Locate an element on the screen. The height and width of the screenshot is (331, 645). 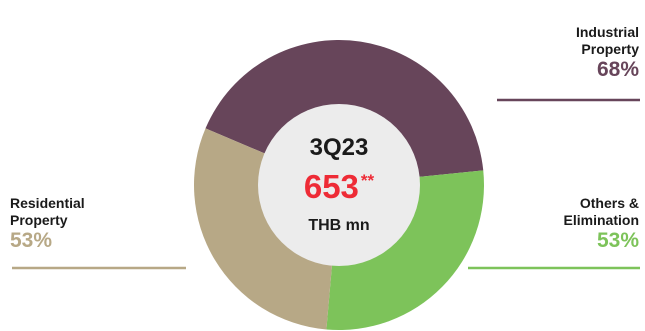
label-industrial-property: Industrial Property 68% is located at coordinates (607, 53).